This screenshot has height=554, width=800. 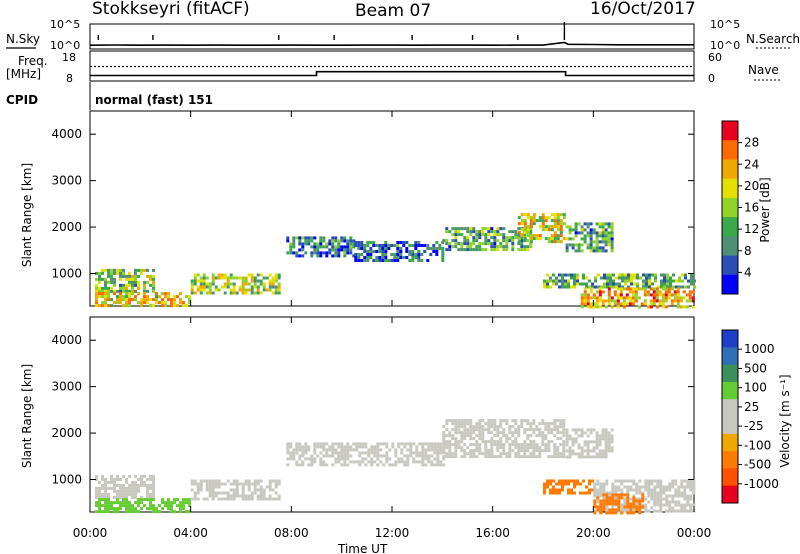 What do you see at coordinates (751, 229) in the screenshot?
I see `colorbar-tick-label: 12` at bounding box center [751, 229].